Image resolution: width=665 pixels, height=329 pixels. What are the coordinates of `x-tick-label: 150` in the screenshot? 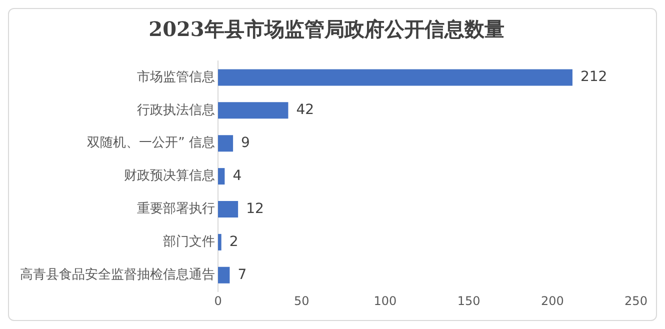 It's located at (468, 301).